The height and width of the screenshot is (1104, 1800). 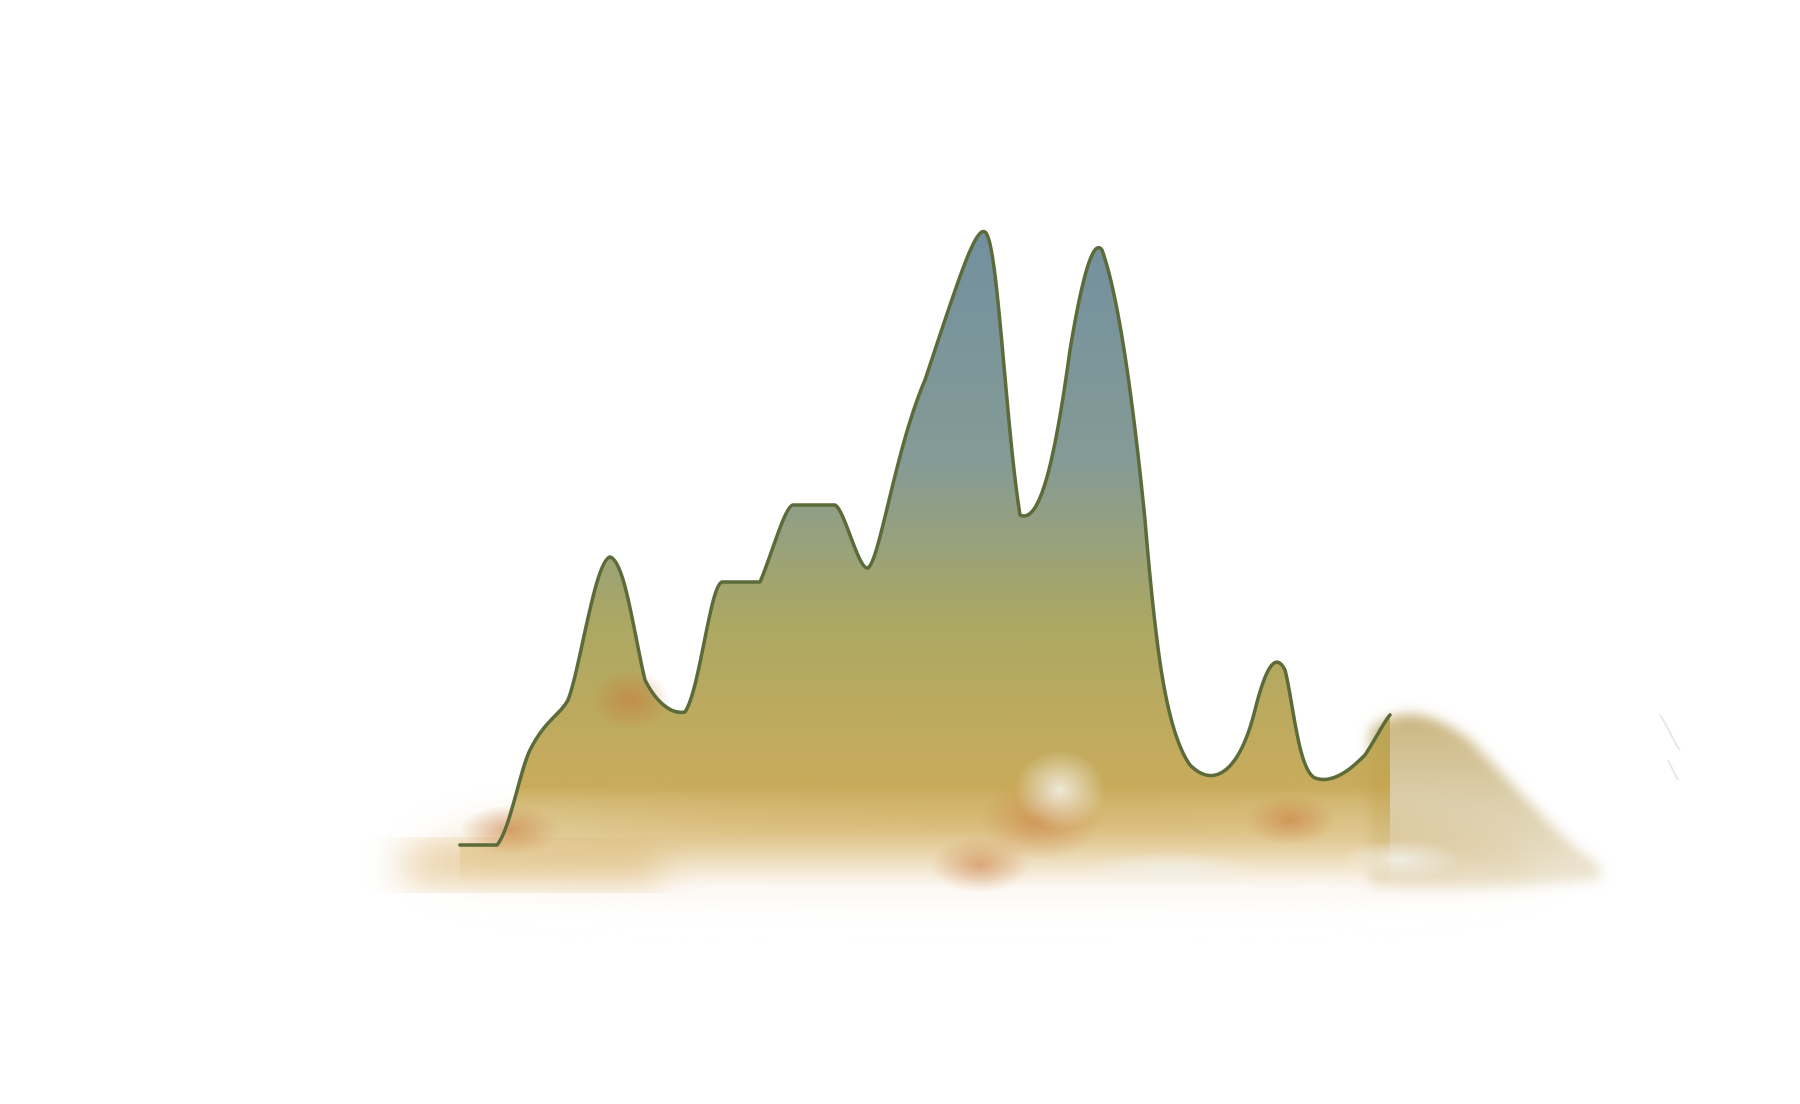 I want to click on rust-wash-left, so click(x=630, y=700).